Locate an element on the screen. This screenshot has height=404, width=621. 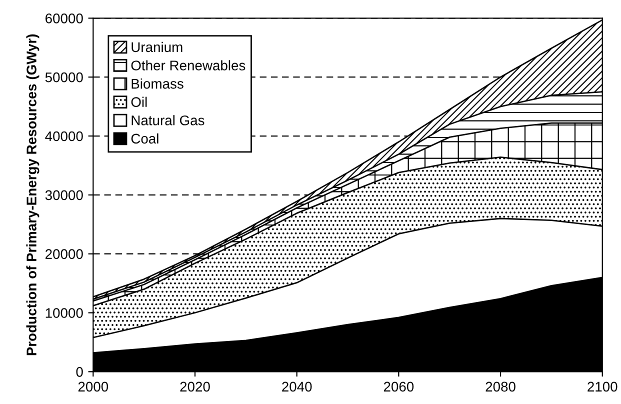
y-tick-label: 20000 is located at coordinates (64, 254).